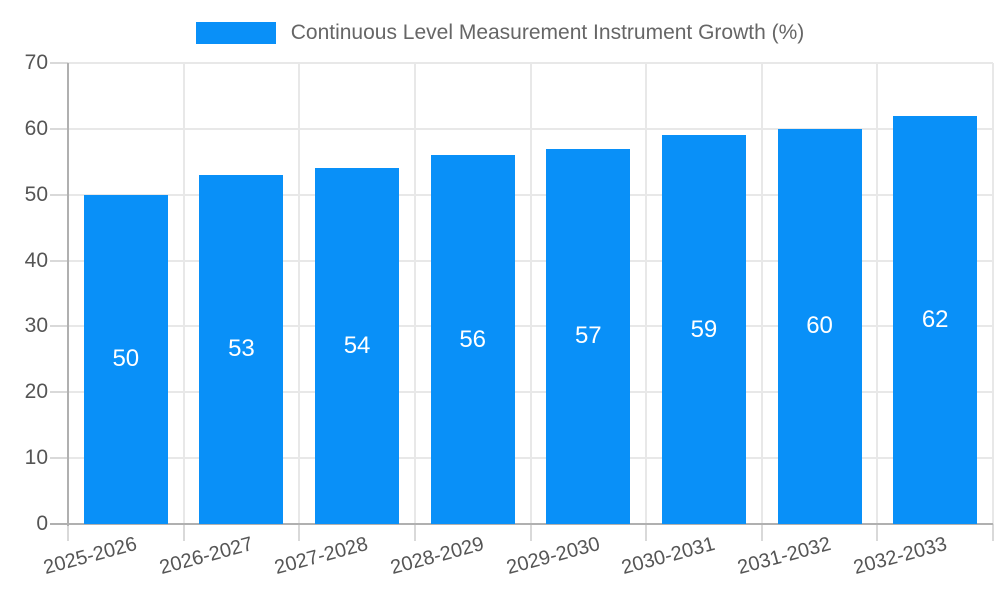  I want to click on y-axis-label: 0, so click(42, 523).